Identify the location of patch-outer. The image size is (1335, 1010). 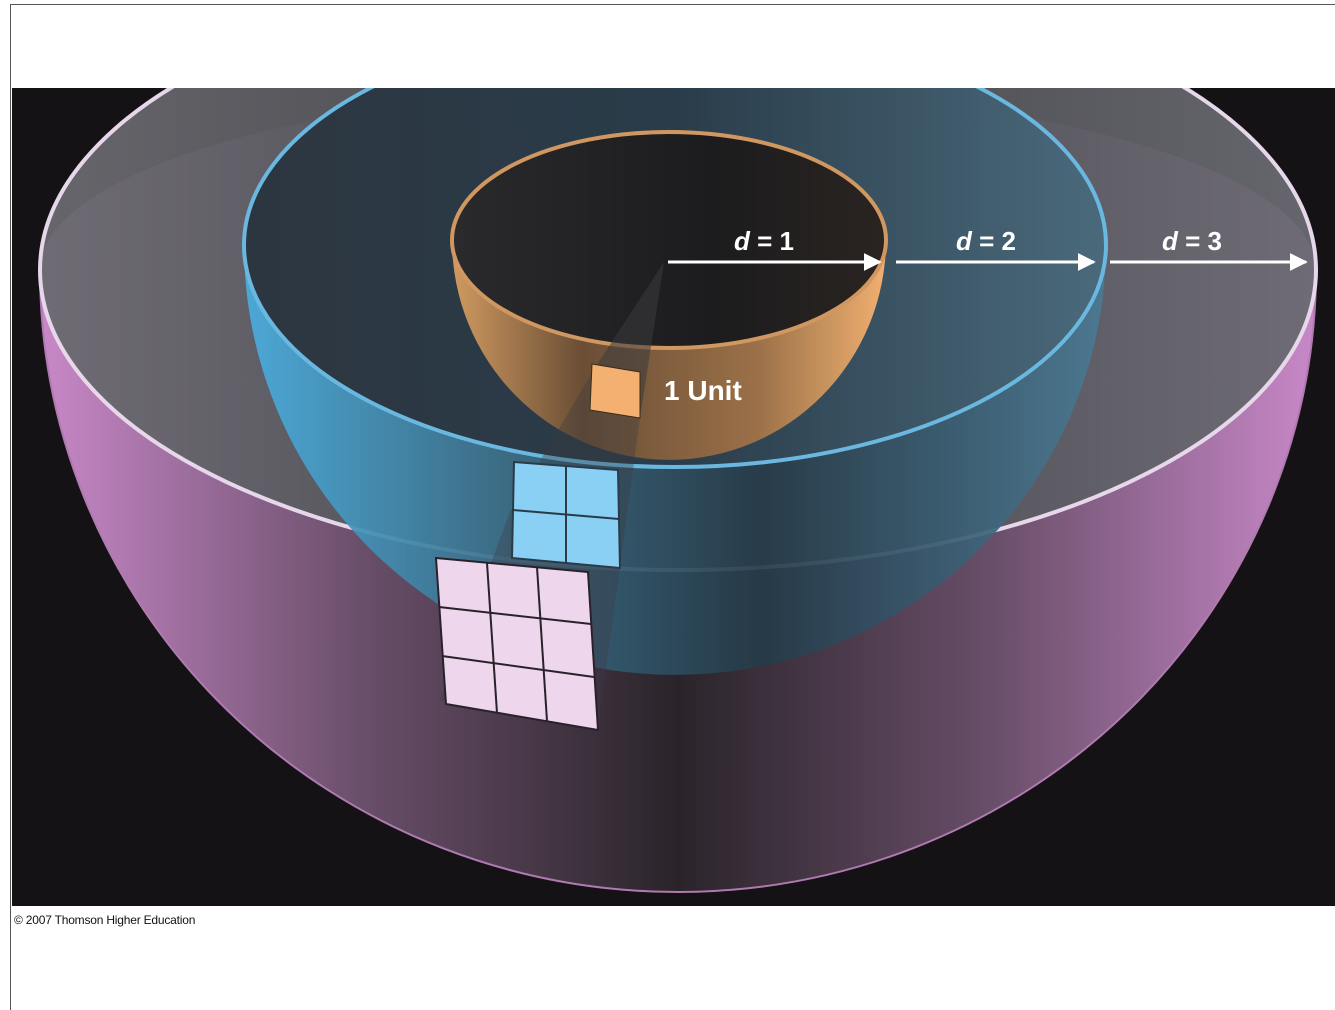
(517, 644).